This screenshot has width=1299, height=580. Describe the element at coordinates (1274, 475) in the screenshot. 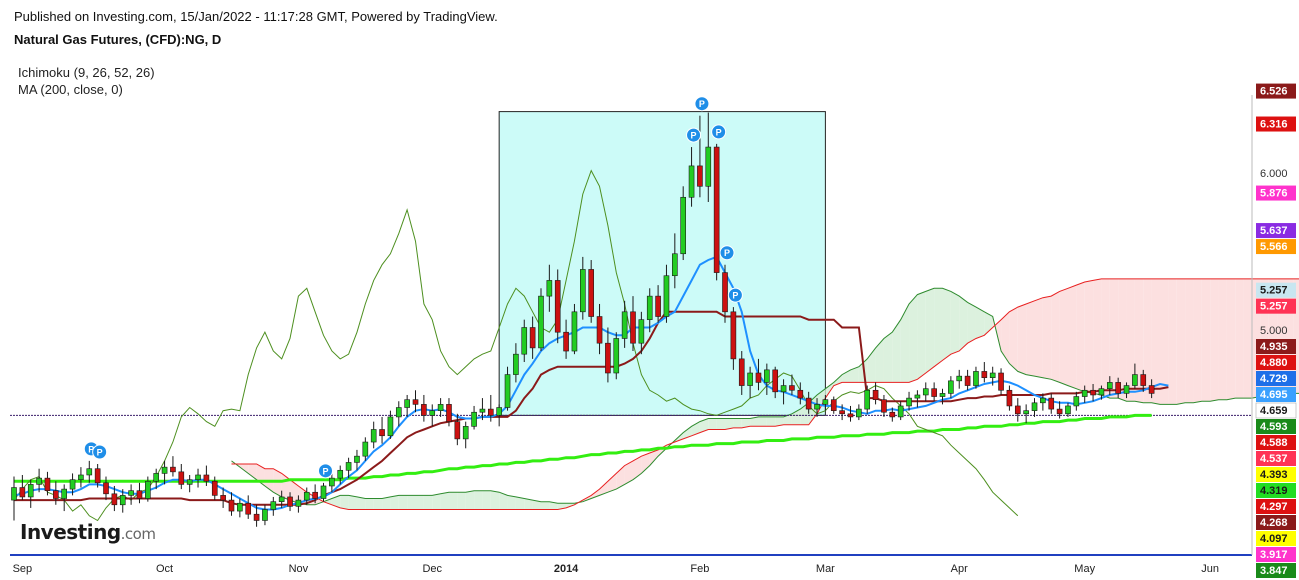

I see `price-label-text: 4.393` at that location.